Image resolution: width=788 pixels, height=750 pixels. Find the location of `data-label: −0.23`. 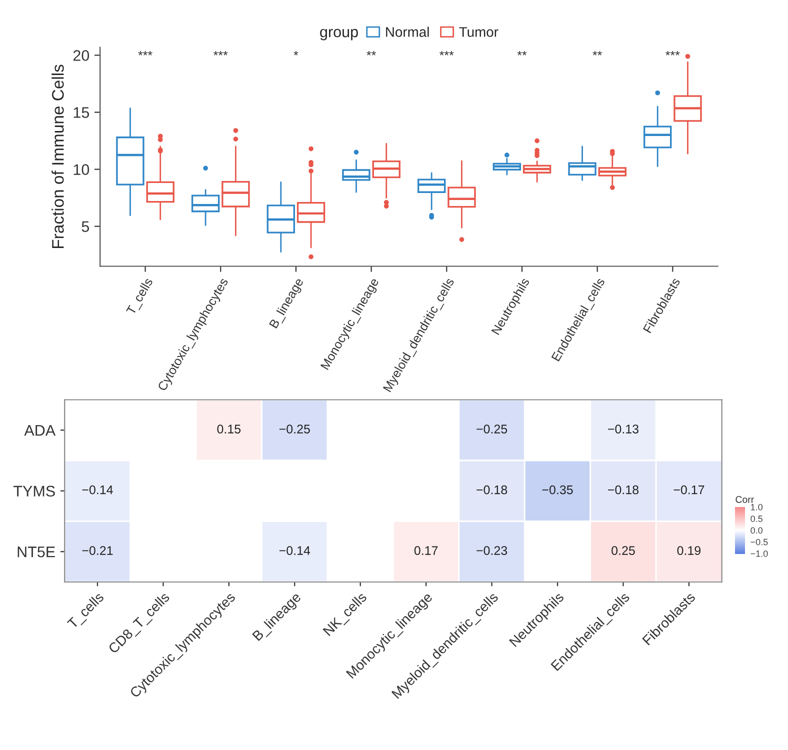

data-label: −0.23 is located at coordinates (492, 550).